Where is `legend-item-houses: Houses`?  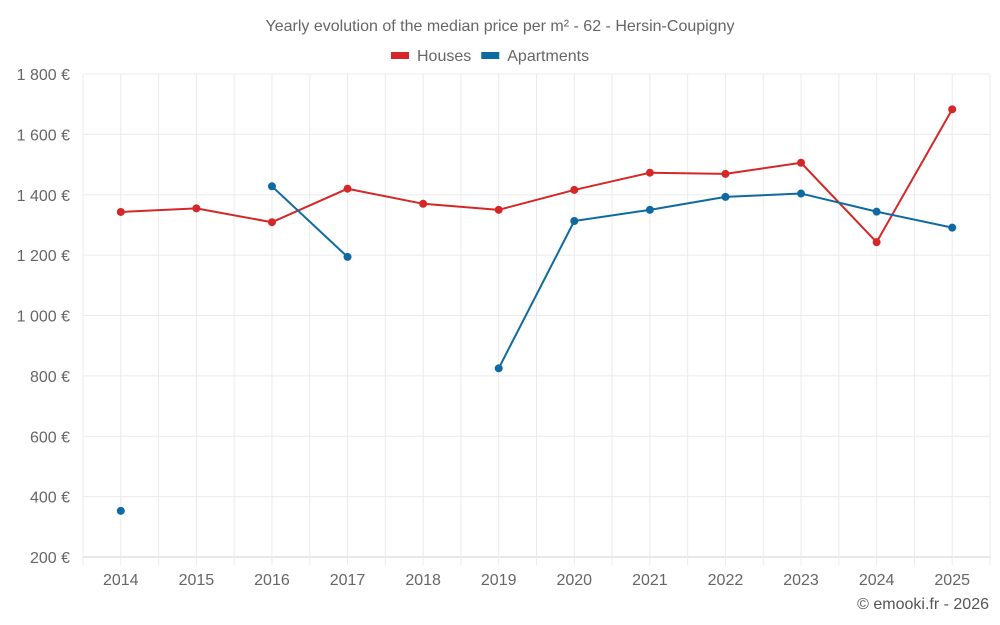
legend-item-houses: Houses is located at coordinates (431, 56).